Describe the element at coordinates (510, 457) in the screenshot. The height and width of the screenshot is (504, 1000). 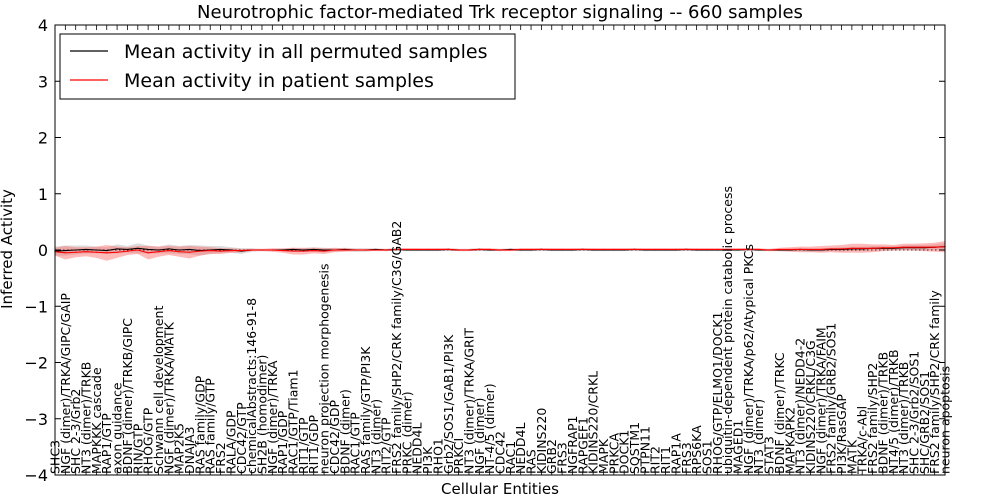
I see `x-tick-label: RAC1` at that location.